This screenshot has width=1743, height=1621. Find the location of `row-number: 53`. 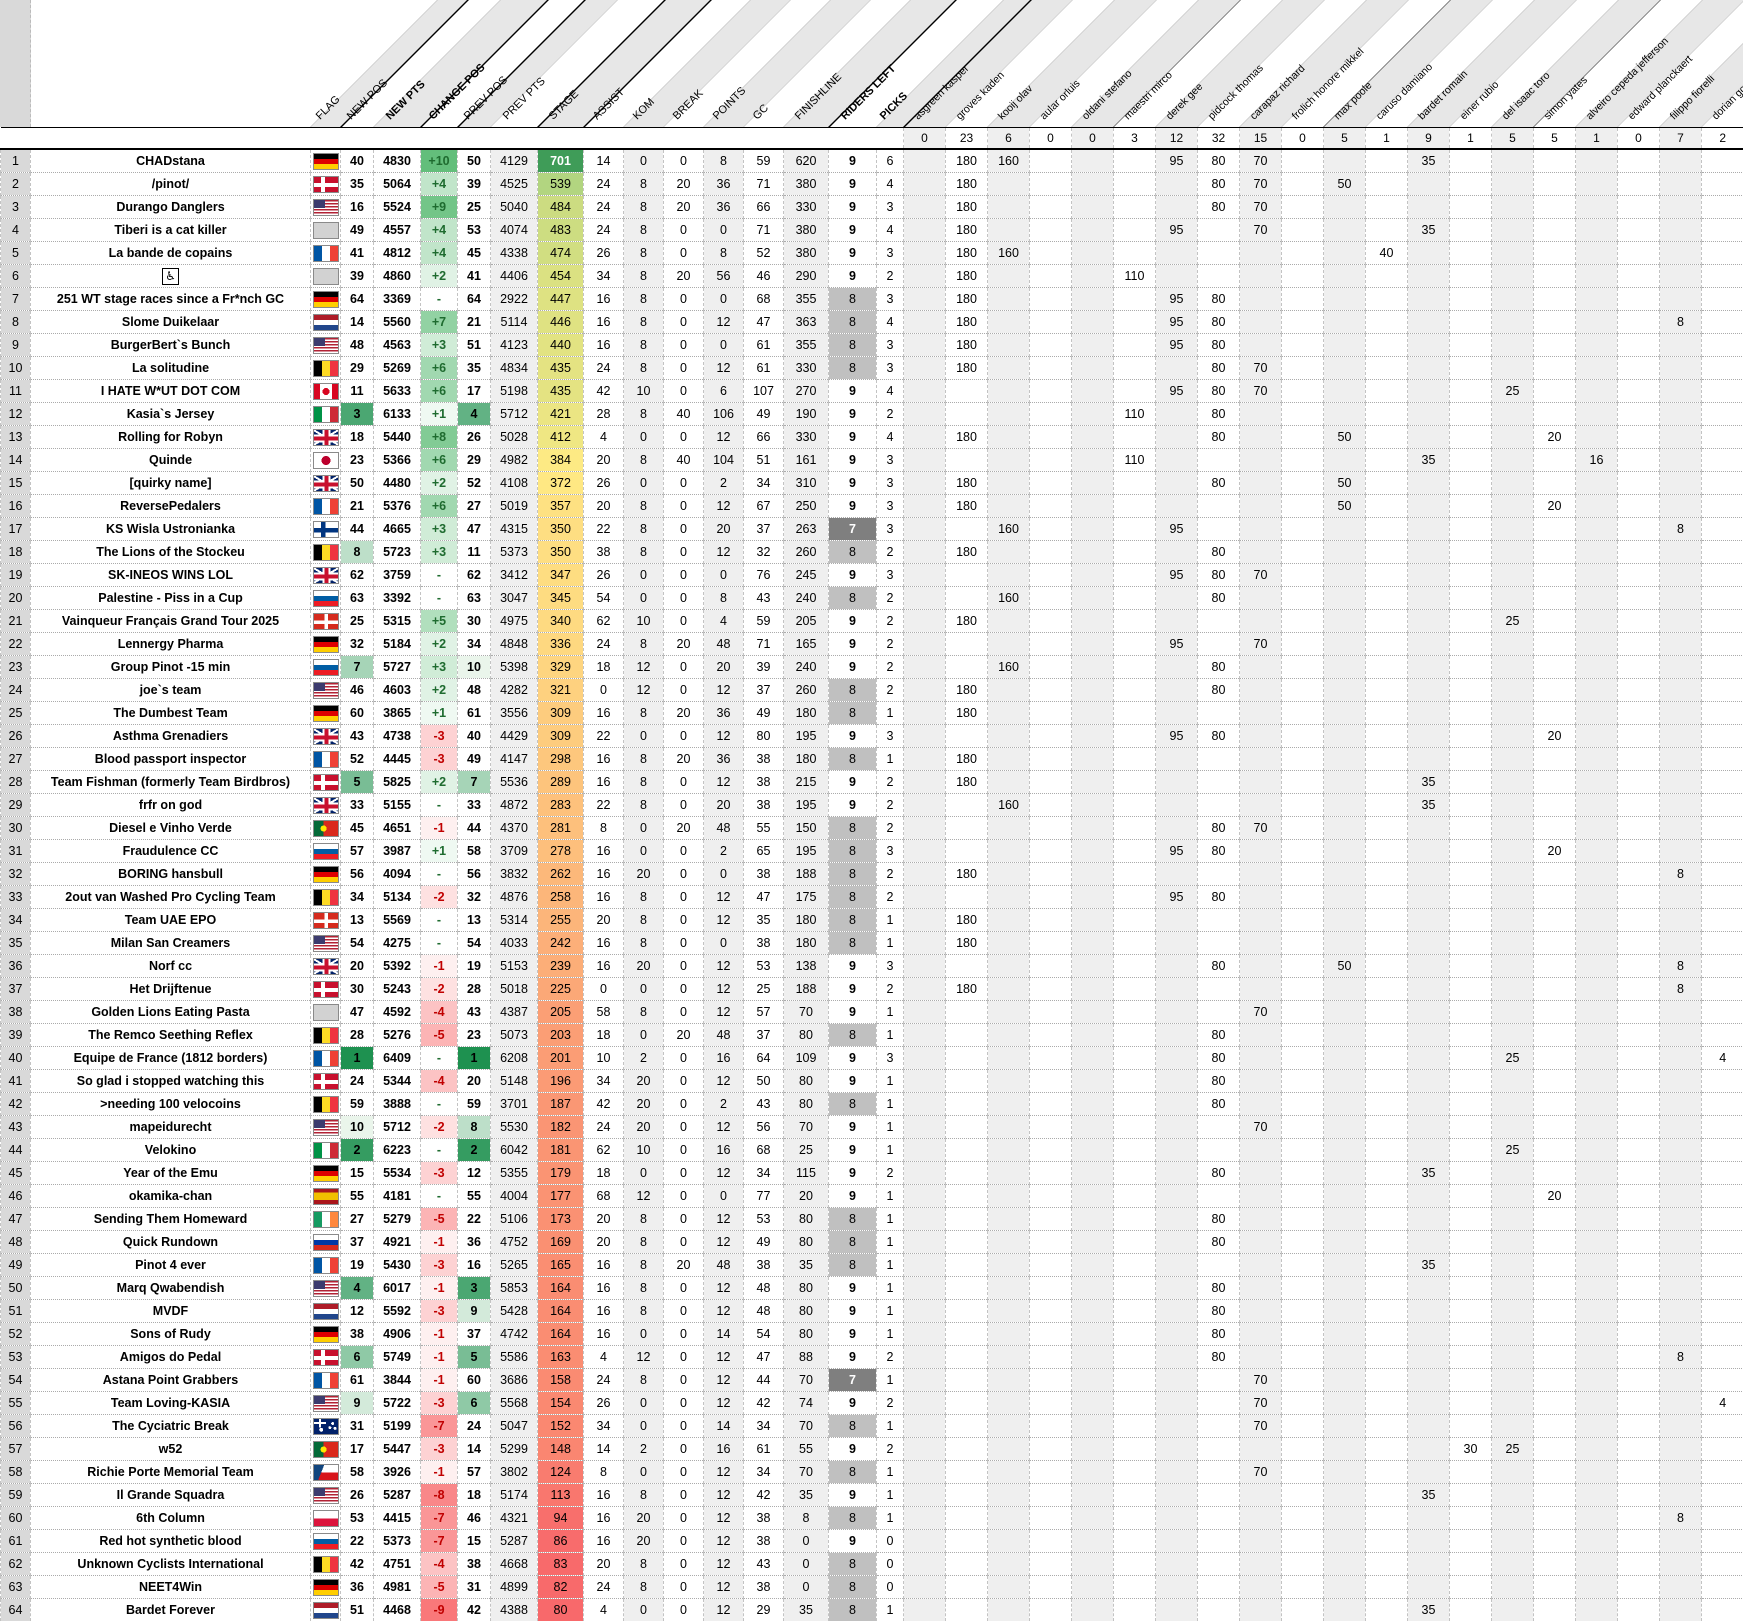

row-number: 53 is located at coordinates (15, 1357).